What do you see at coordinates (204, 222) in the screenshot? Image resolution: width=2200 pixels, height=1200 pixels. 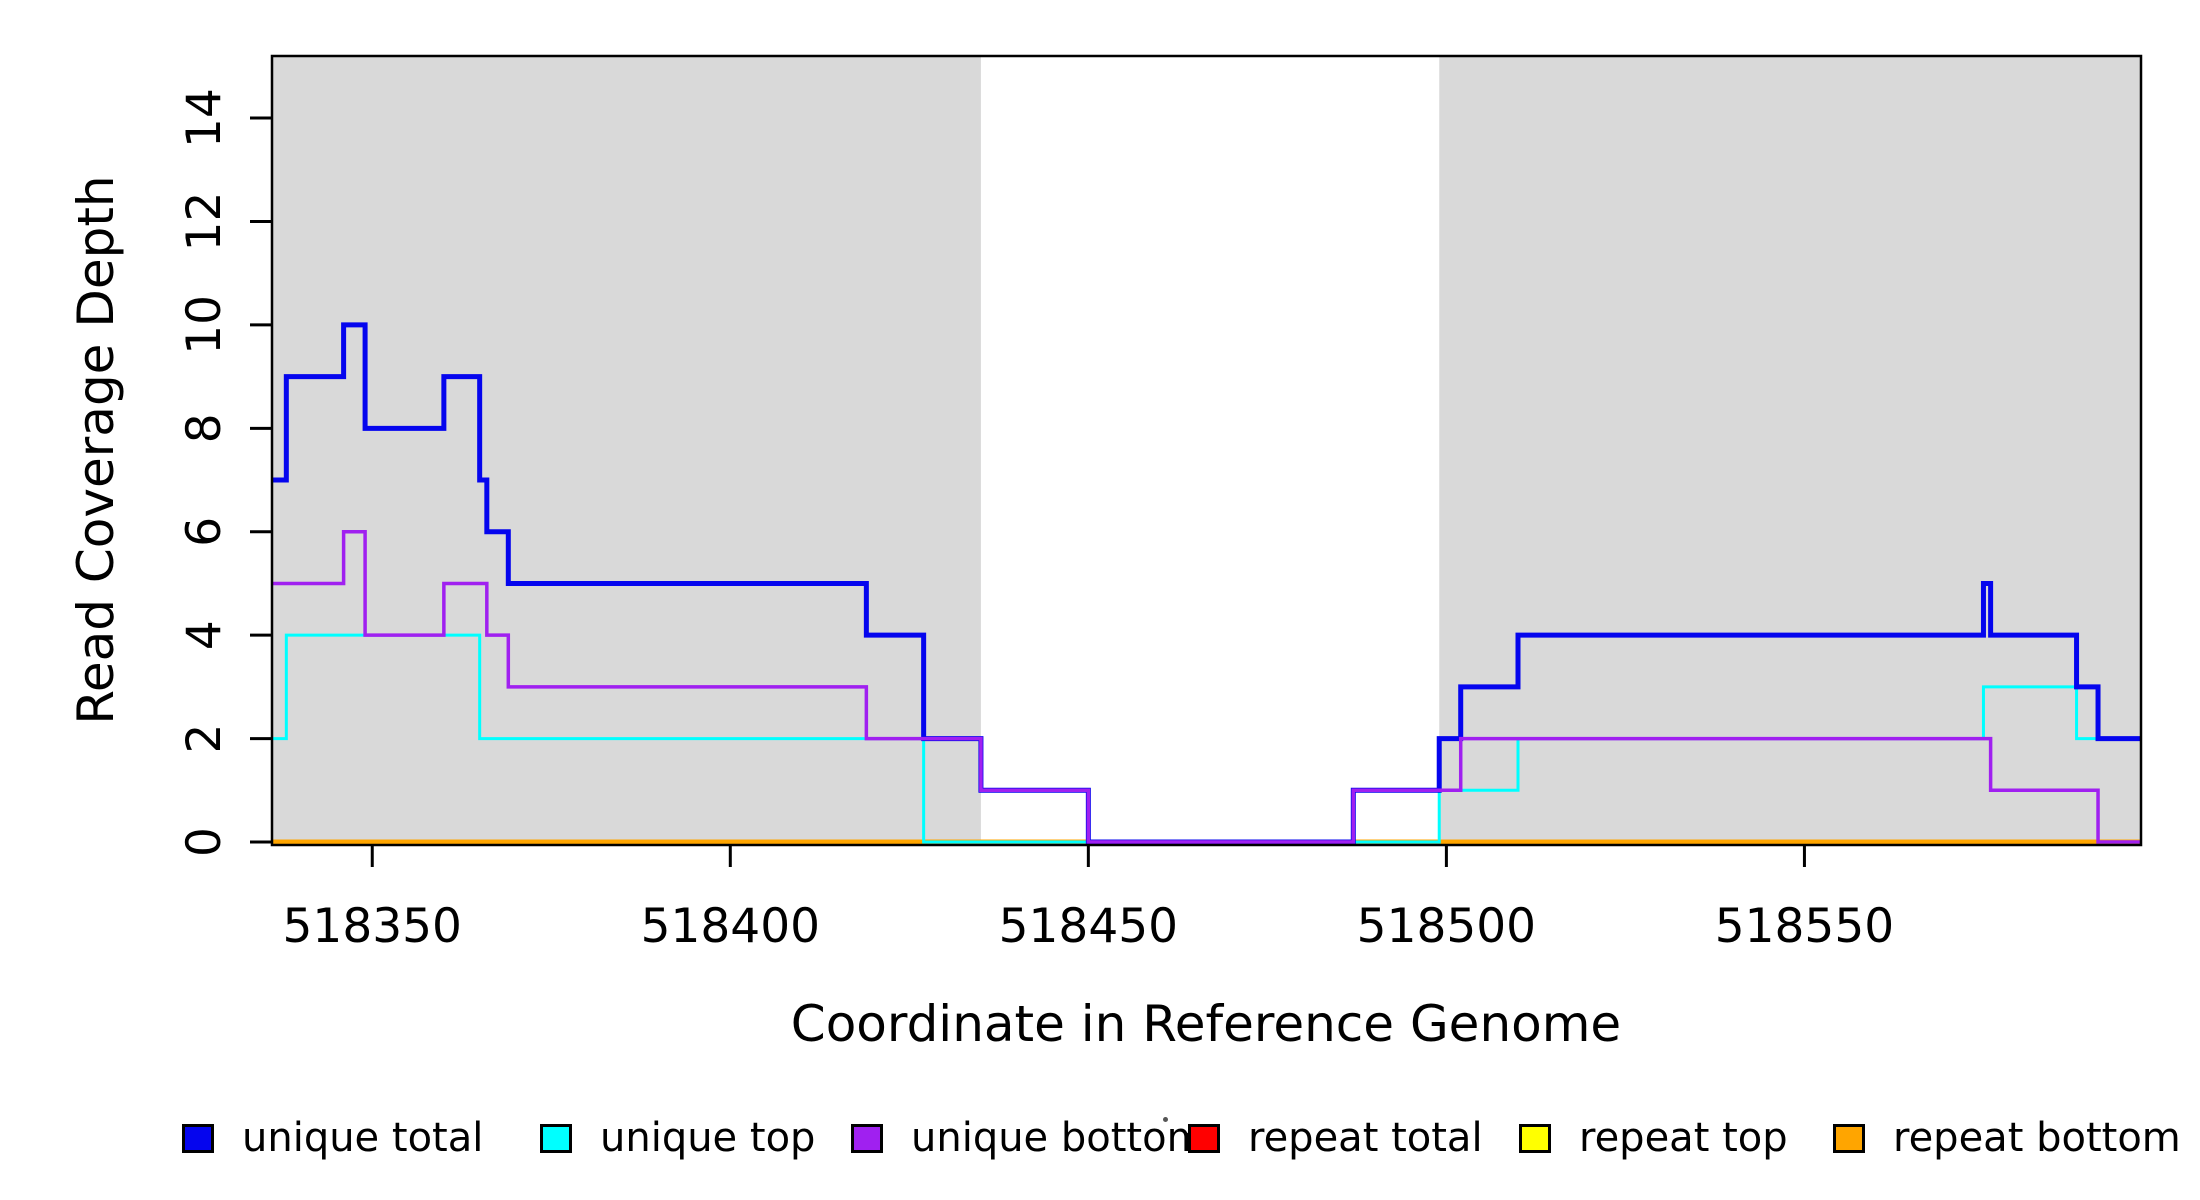 I see `y-tick-label: 12` at bounding box center [204, 222].